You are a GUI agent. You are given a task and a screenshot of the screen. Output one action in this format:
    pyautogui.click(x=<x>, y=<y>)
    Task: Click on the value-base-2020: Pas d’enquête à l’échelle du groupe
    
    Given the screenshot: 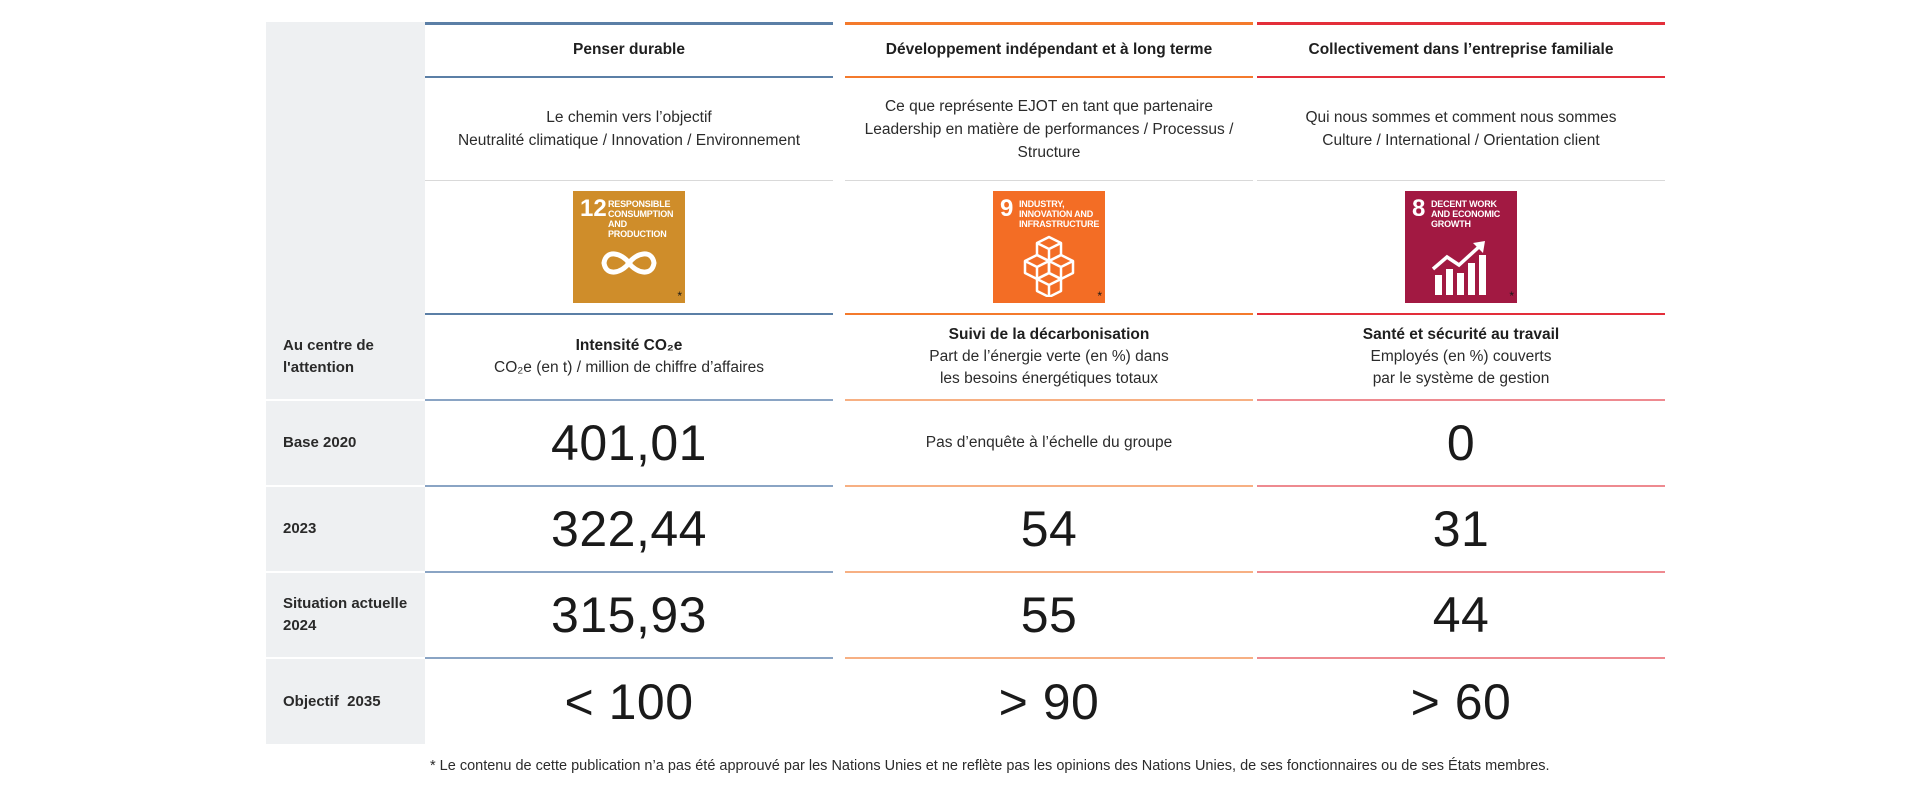 What is the action you would take?
    pyautogui.click(x=1049, y=443)
    